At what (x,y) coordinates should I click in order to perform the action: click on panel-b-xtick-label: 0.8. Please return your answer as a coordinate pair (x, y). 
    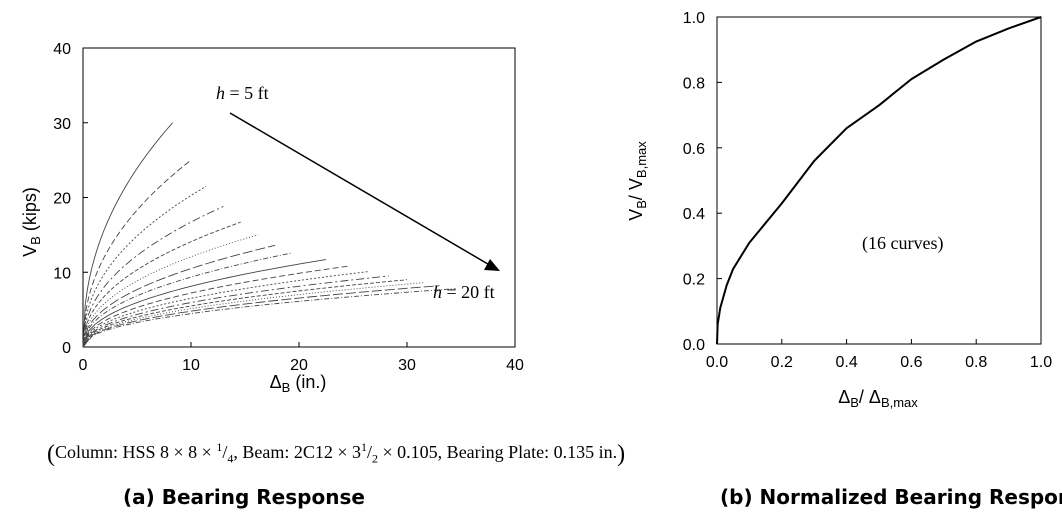
    Looking at the image, I should click on (976, 362).